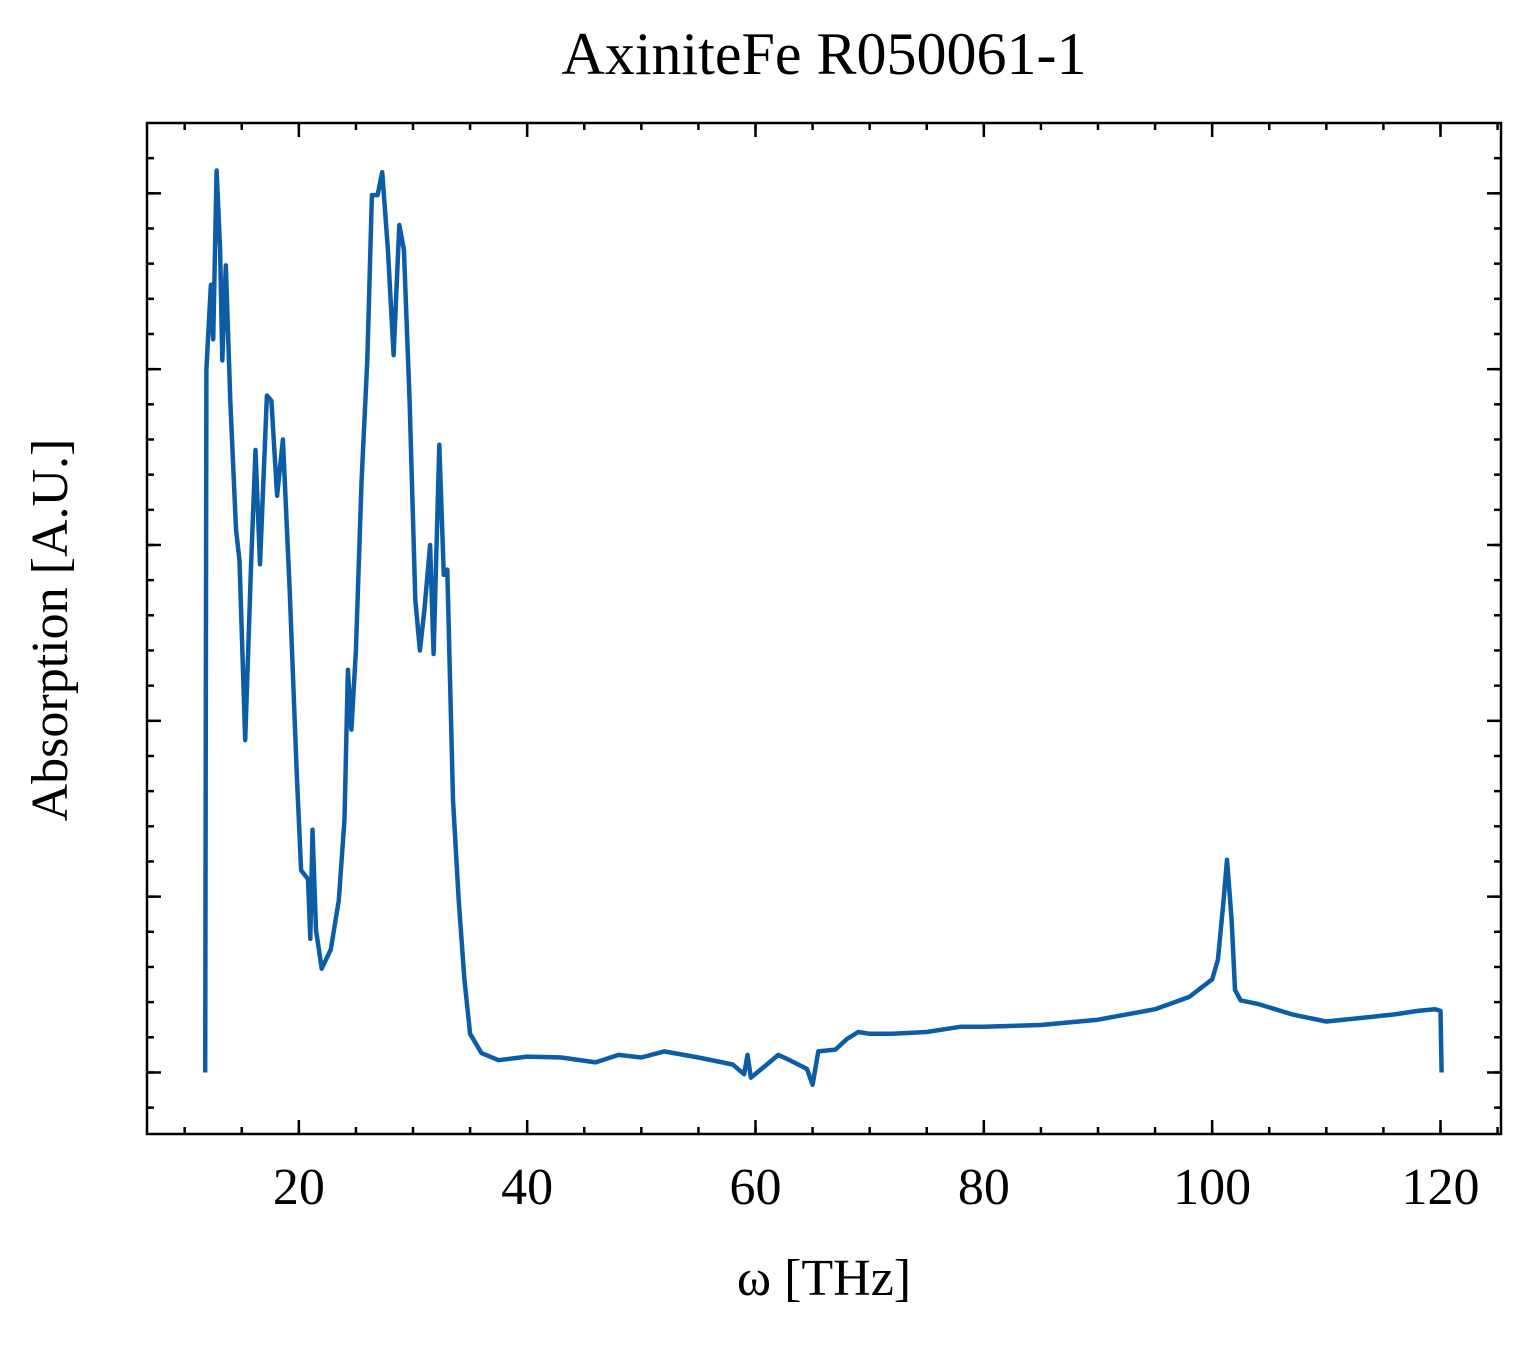 This screenshot has height=1345, width=1527. What do you see at coordinates (1440, 1187) in the screenshot?
I see `x-tick-label: 120` at bounding box center [1440, 1187].